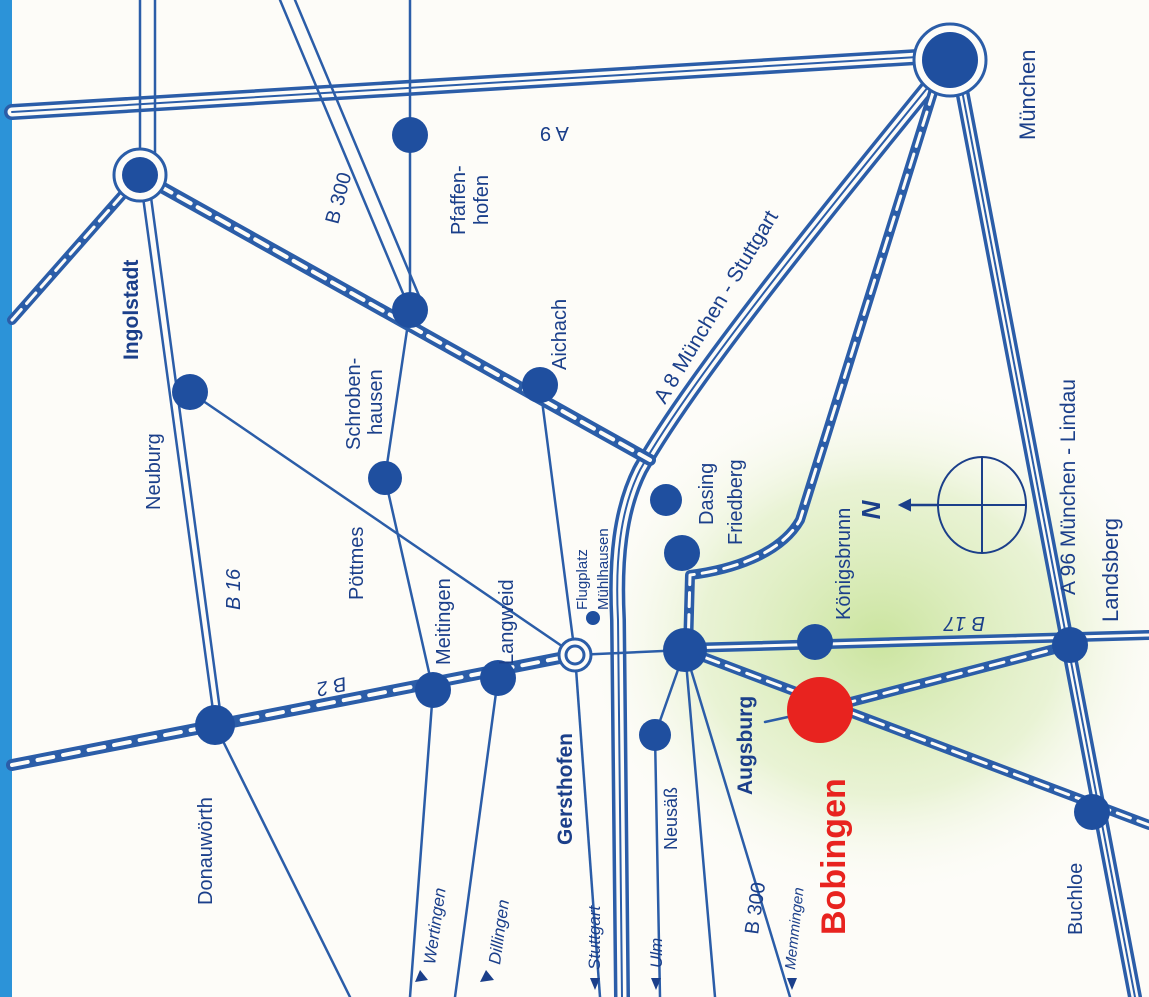 Image resolution: width=1149 pixels, height=997 pixels. What do you see at coordinates (499, 931) in the screenshot?
I see `label-dillingen: Dillingen` at bounding box center [499, 931].